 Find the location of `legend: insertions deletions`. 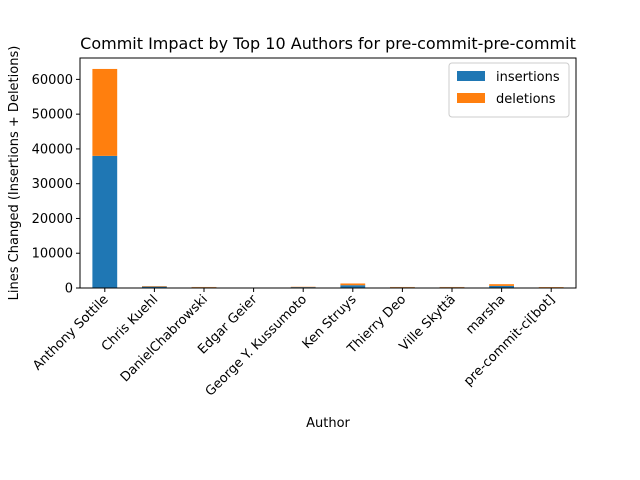

legend: insertions deletions is located at coordinates (509, 90).